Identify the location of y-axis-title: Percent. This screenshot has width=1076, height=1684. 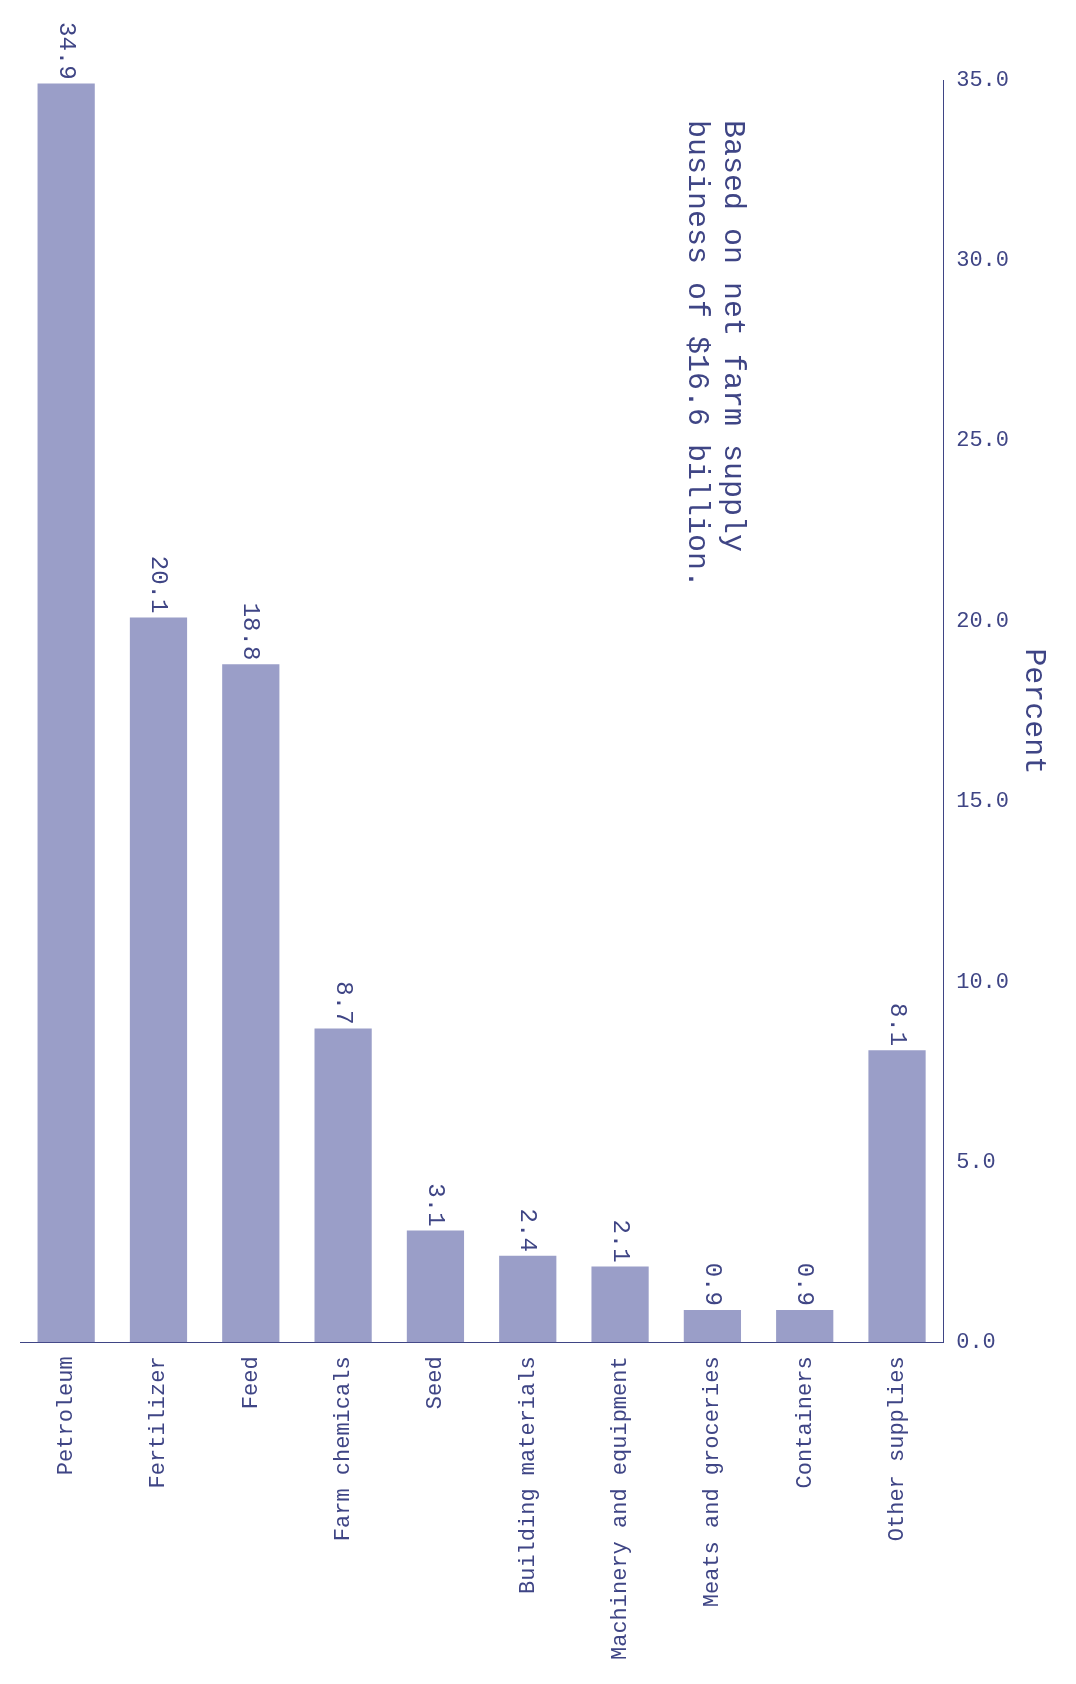
(1034, 711).